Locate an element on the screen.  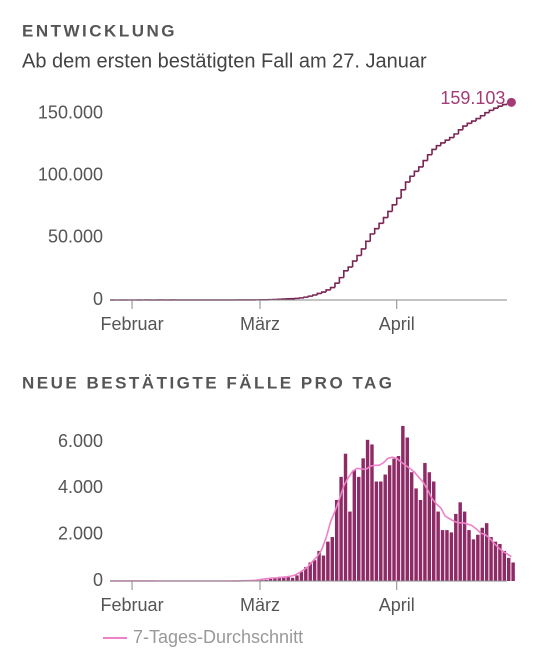
chart-title: NEUE BESTÄTIGTE FÄLLE PRO TAG is located at coordinates (208, 382).